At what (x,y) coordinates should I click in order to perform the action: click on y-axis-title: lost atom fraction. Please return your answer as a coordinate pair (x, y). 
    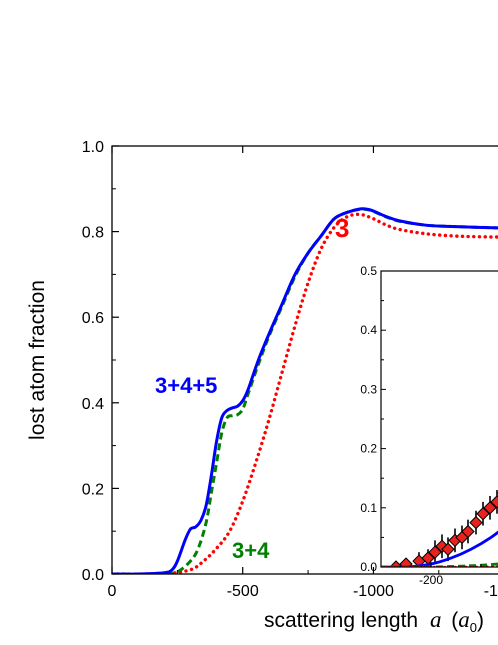
    Looking at the image, I should click on (37, 360).